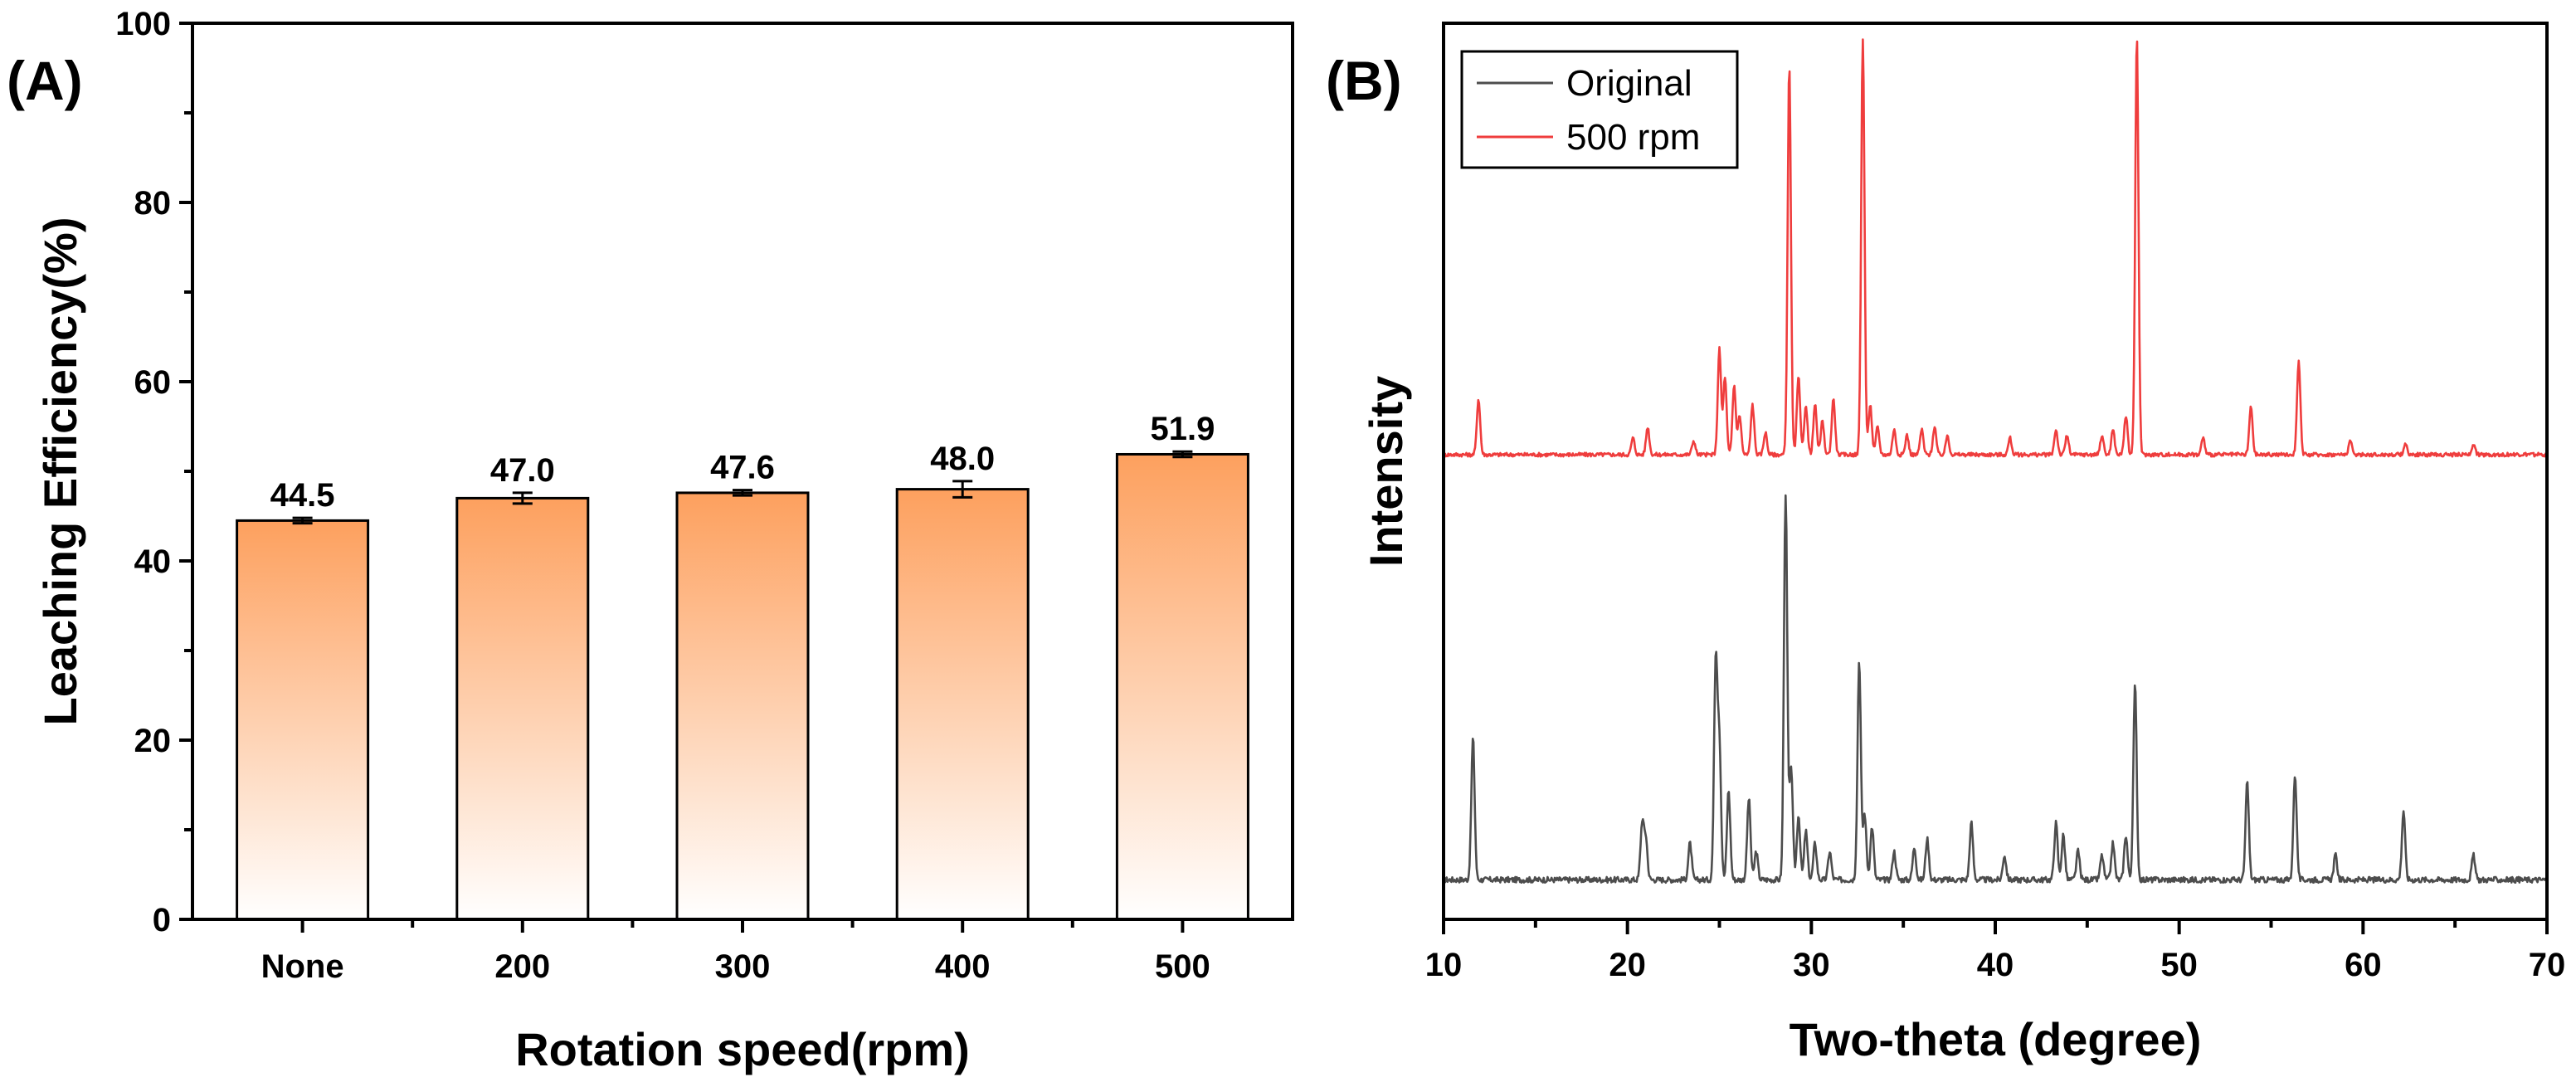 Image resolution: width=2576 pixels, height=1082 pixels. Describe the element at coordinates (522, 966) in the screenshot. I see `x-tick-label: 200` at that location.